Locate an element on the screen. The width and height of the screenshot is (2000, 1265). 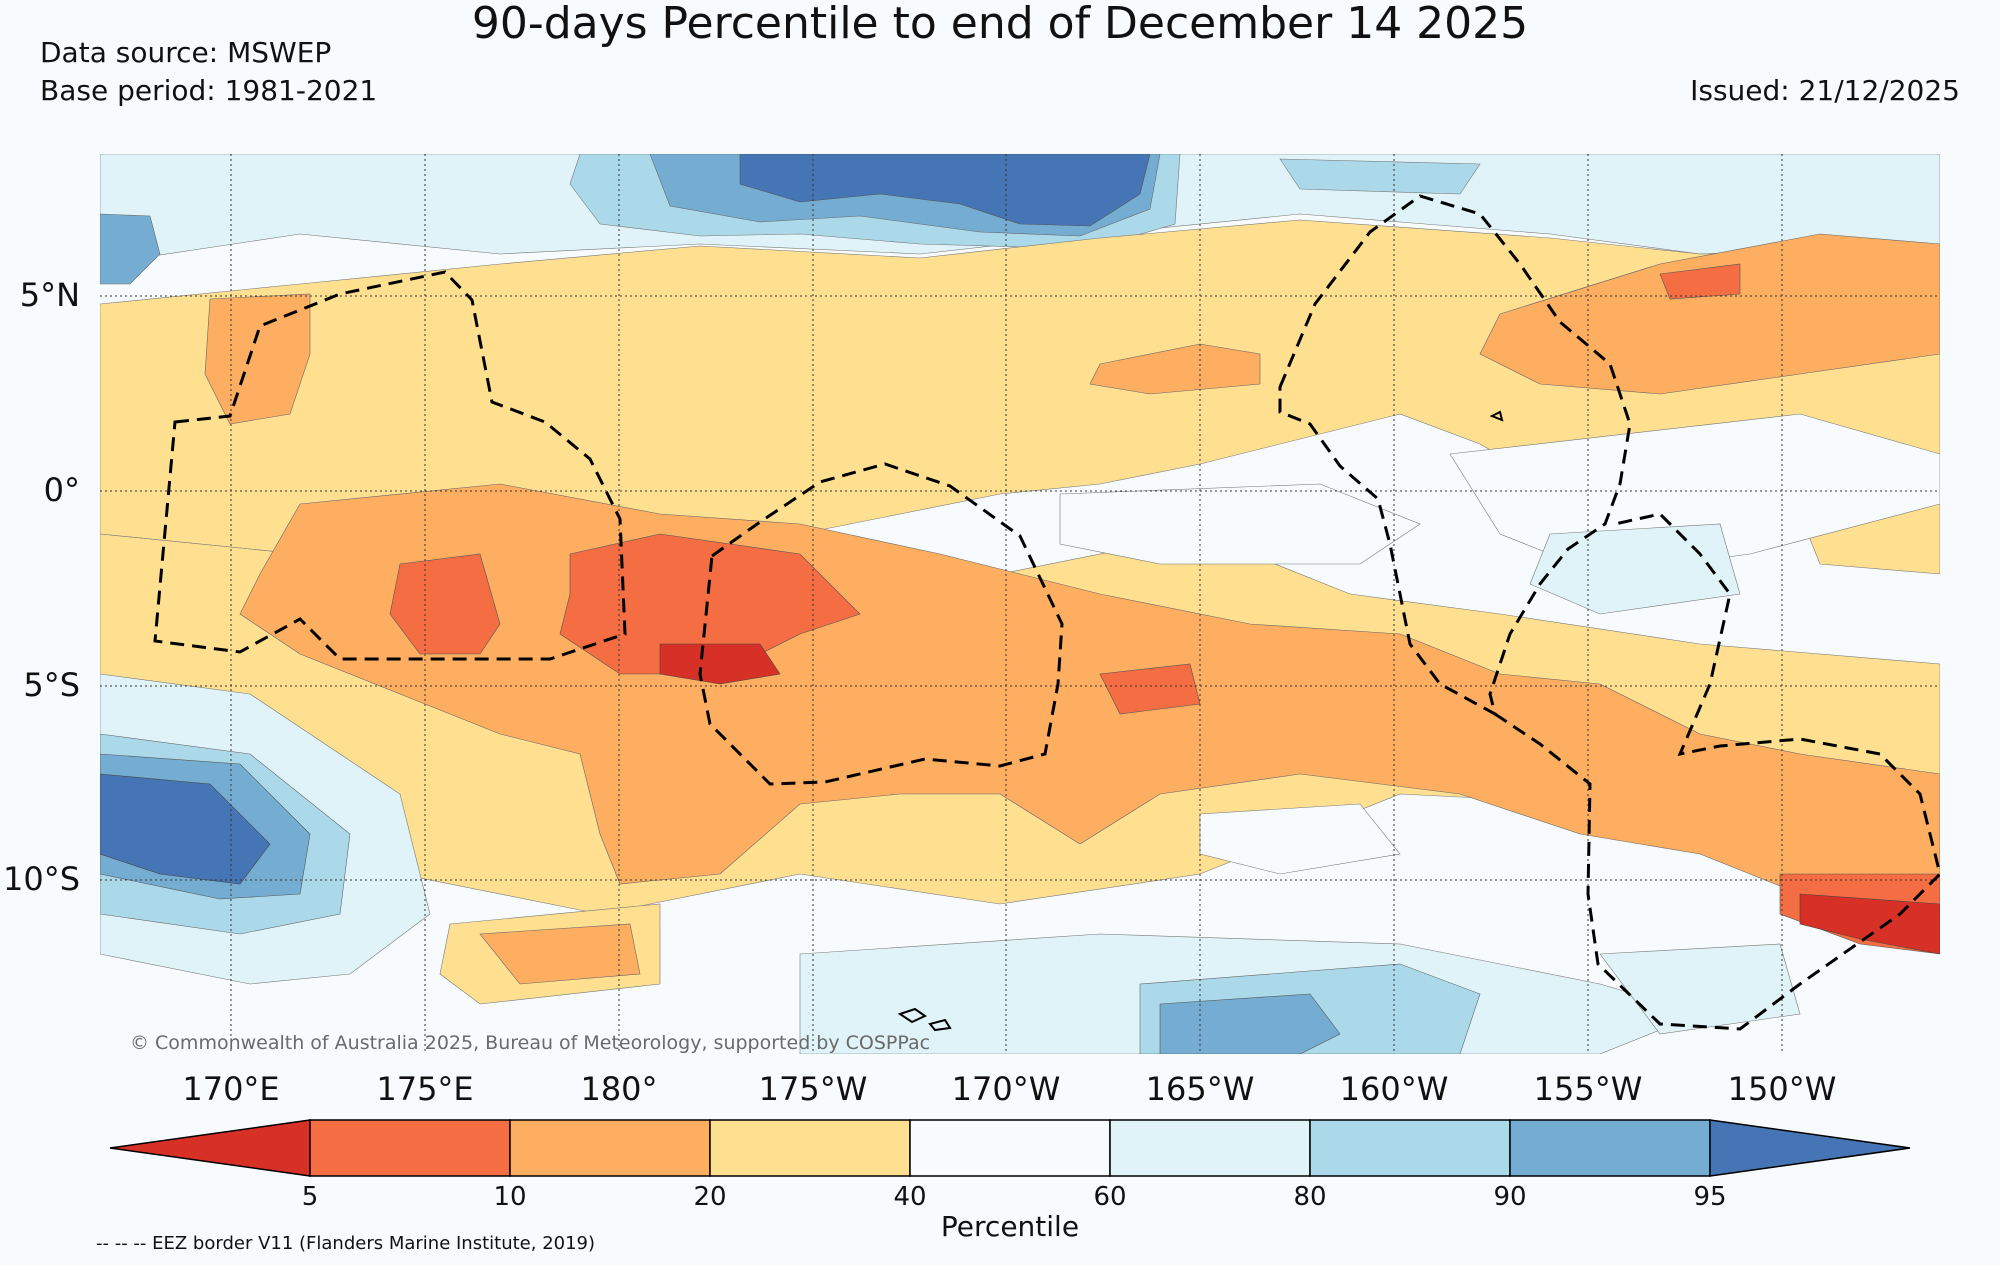
lon-label-165w: 165°W is located at coordinates (1200, 1089).